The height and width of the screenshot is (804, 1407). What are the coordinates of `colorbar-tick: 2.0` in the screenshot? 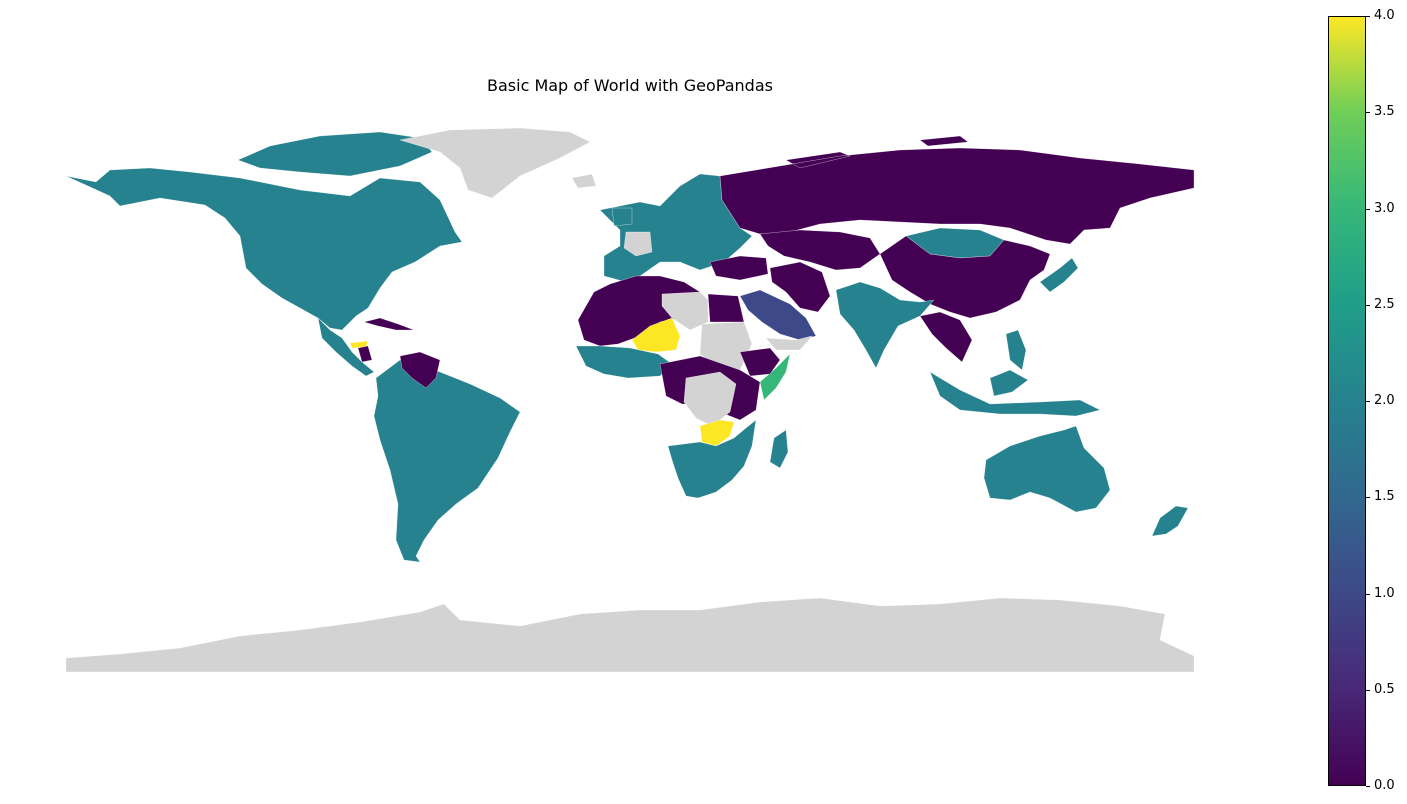 It's located at (1386, 401).